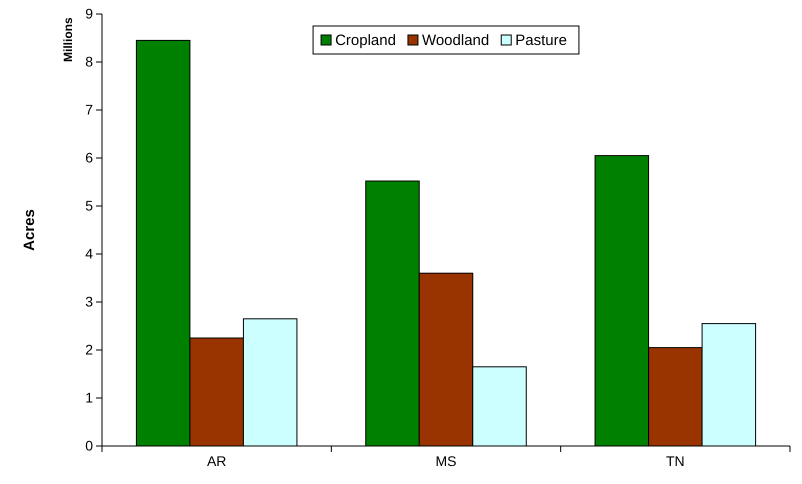 The height and width of the screenshot is (484, 802). I want to click on y-tick-label: 2, so click(89, 349).